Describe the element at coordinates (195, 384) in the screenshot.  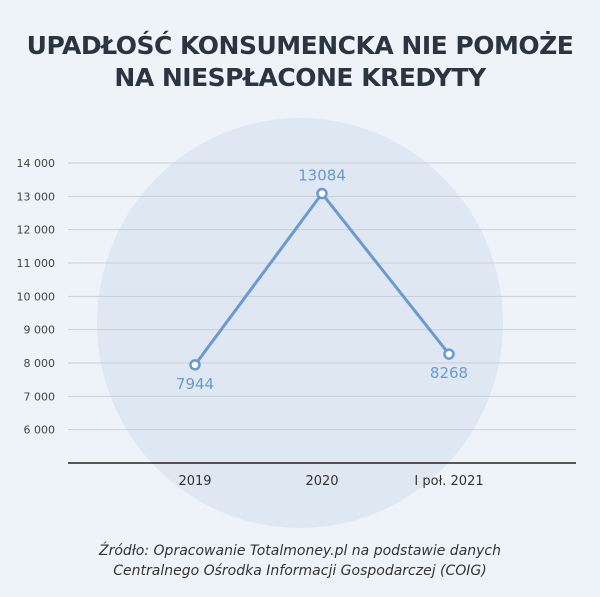
I see `data-label: 7944` at that location.